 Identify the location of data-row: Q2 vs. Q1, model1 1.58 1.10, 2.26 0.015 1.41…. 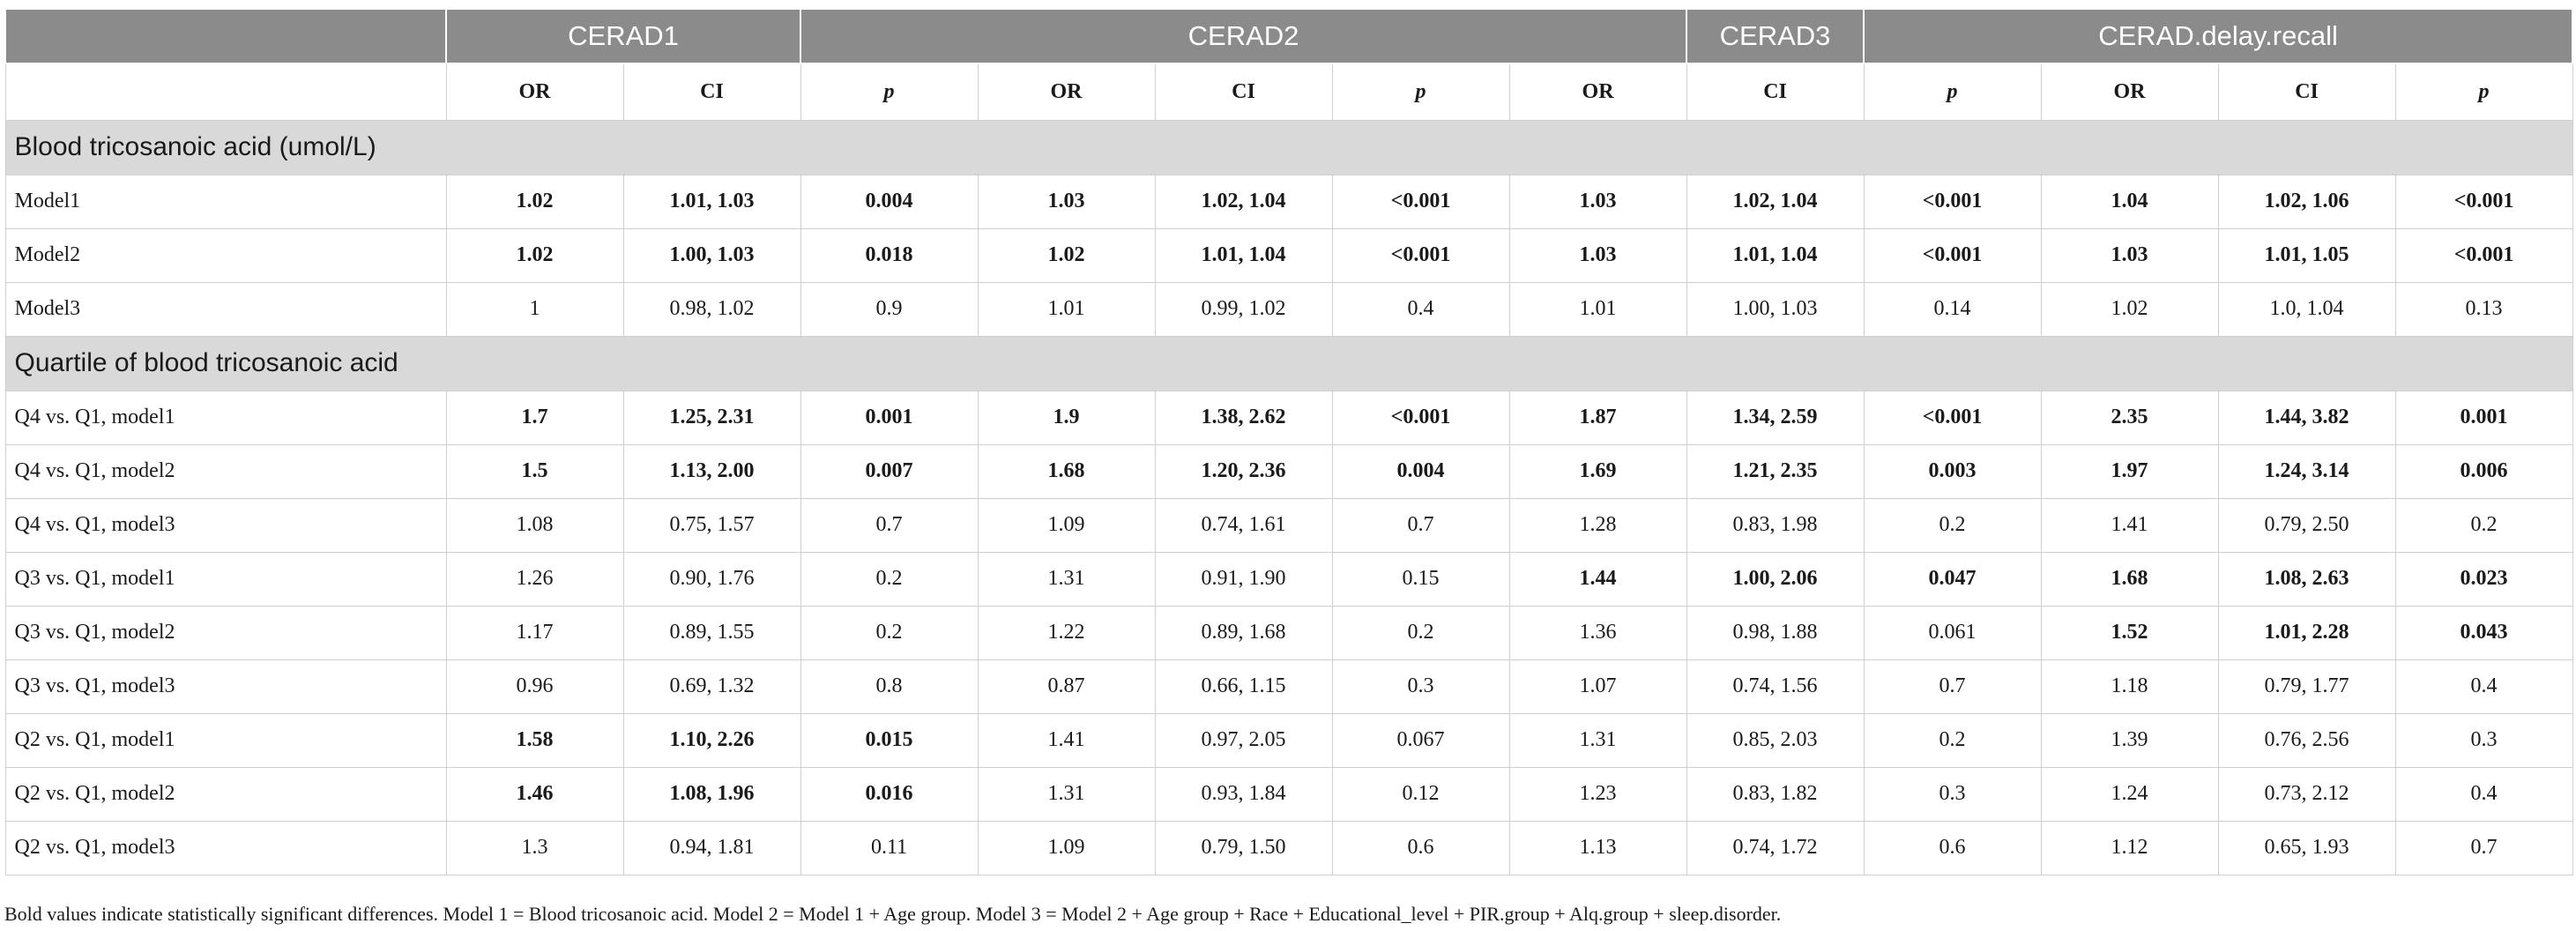
(1289, 740).